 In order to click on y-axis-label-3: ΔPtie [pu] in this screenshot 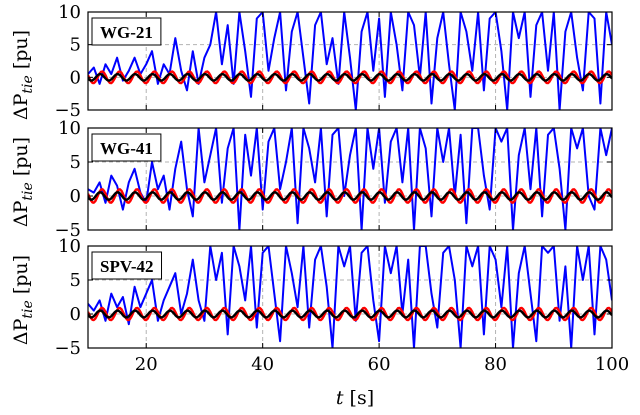, I will do `click(23, 300)`.